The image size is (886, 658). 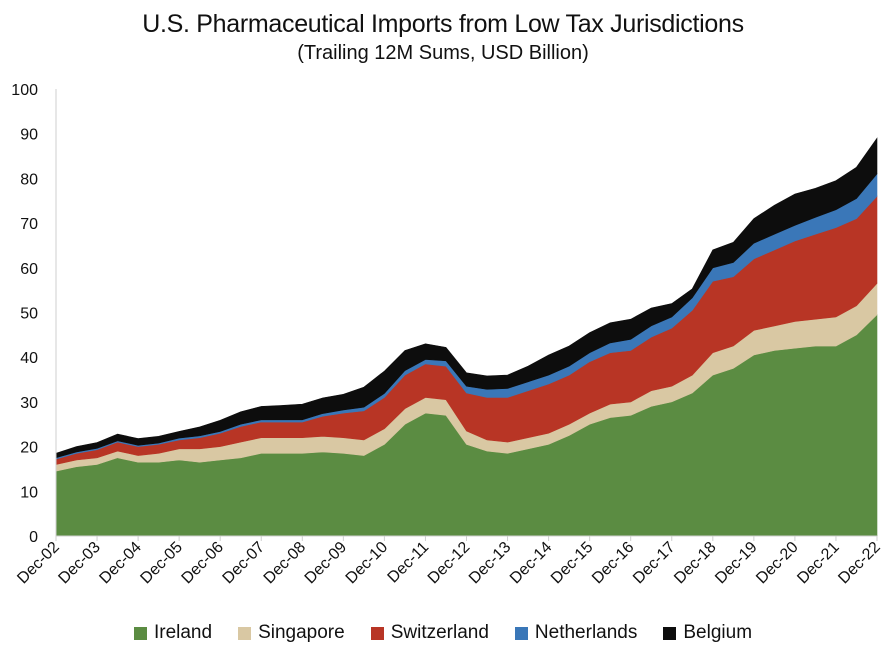 What do you see at coordinates (29, 448) in the screenshot?
I see `y-tick-label: 20` at bounding box center [29, 448].